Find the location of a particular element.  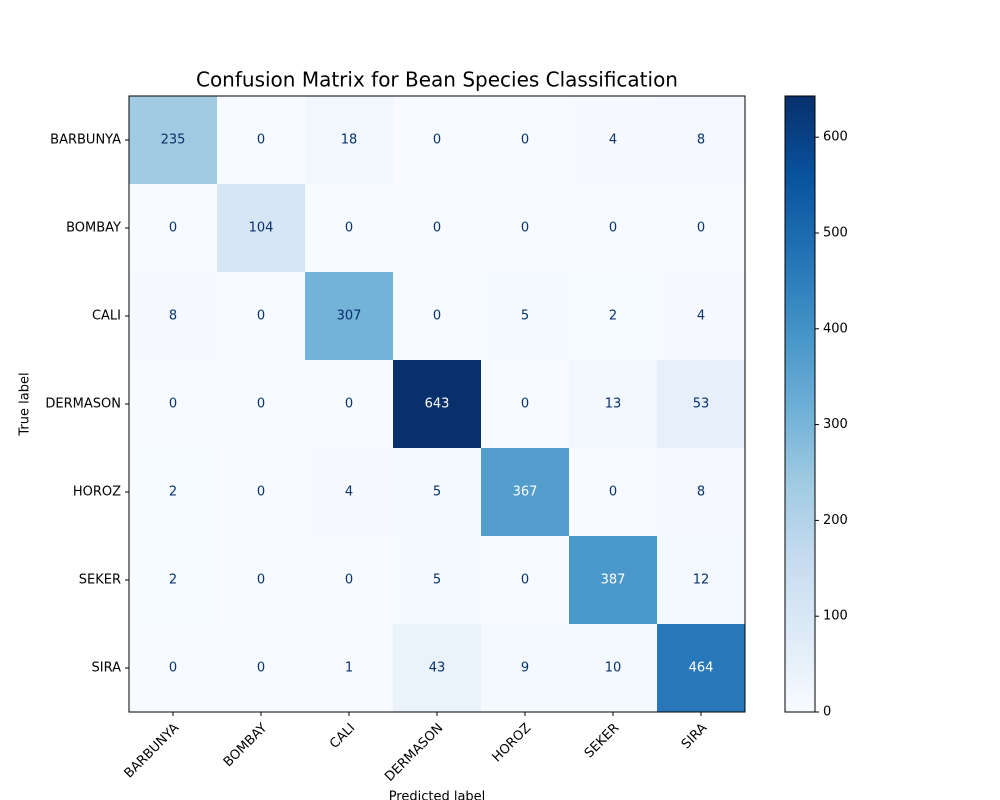

y-tick-label: BOMBAY is located at coordinates (93, 228).